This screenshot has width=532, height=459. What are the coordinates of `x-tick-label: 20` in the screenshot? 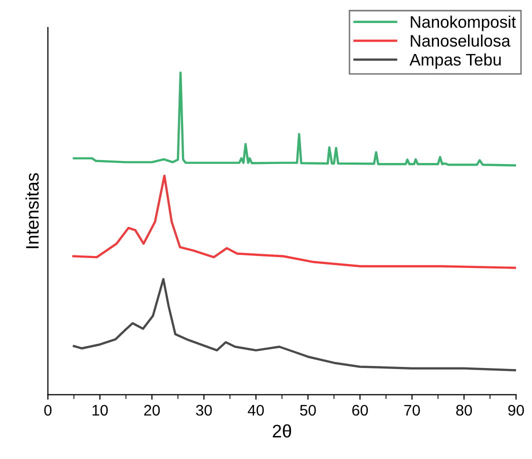 It's located at (152, 410).